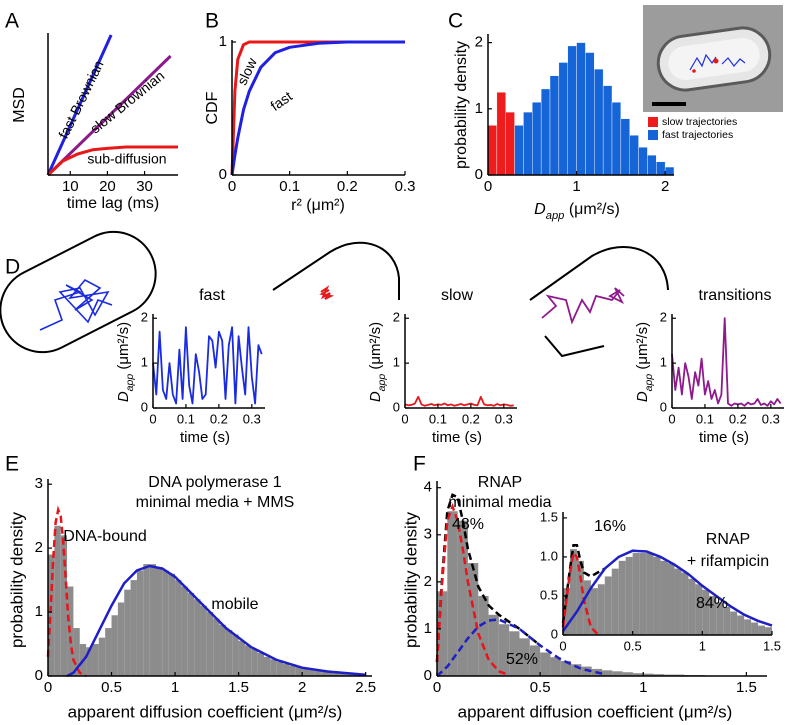  I want to click on y-tick-label: 4, so click(428, 487).